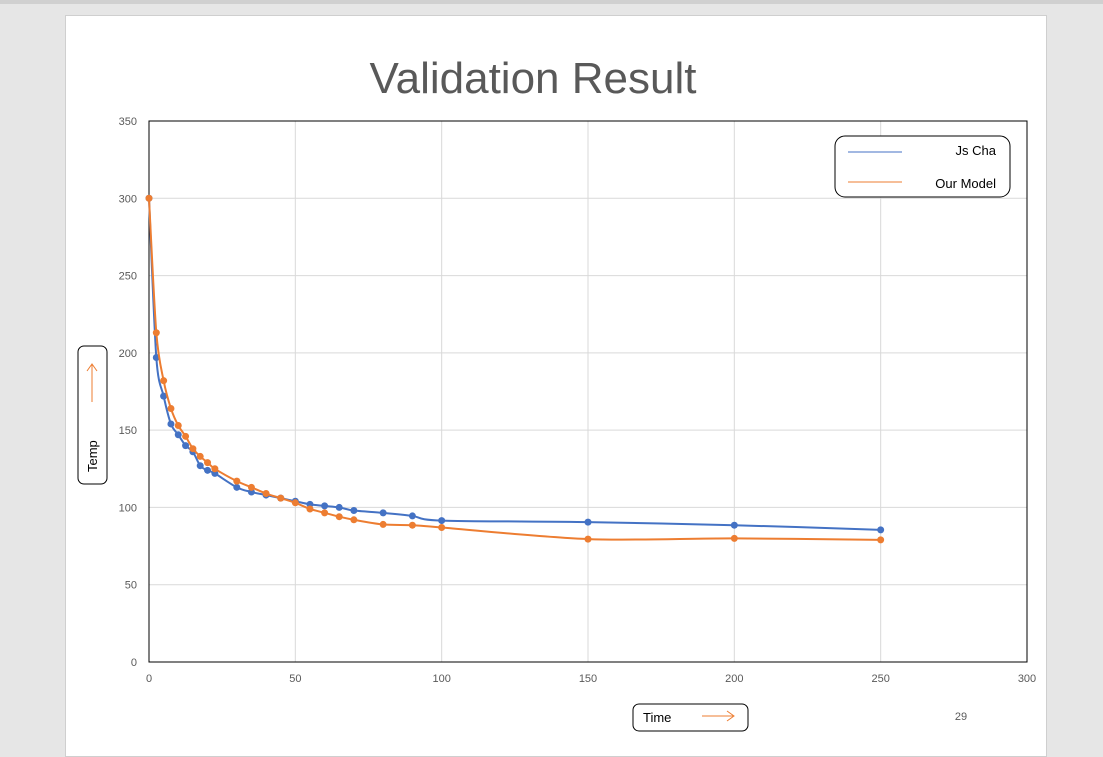 This screenshot has height=757, width=1103. What do you see at coordinates (441, 679) in the screenshot?
I see `x-tick-label: 100` at bounding box center [441, 679].